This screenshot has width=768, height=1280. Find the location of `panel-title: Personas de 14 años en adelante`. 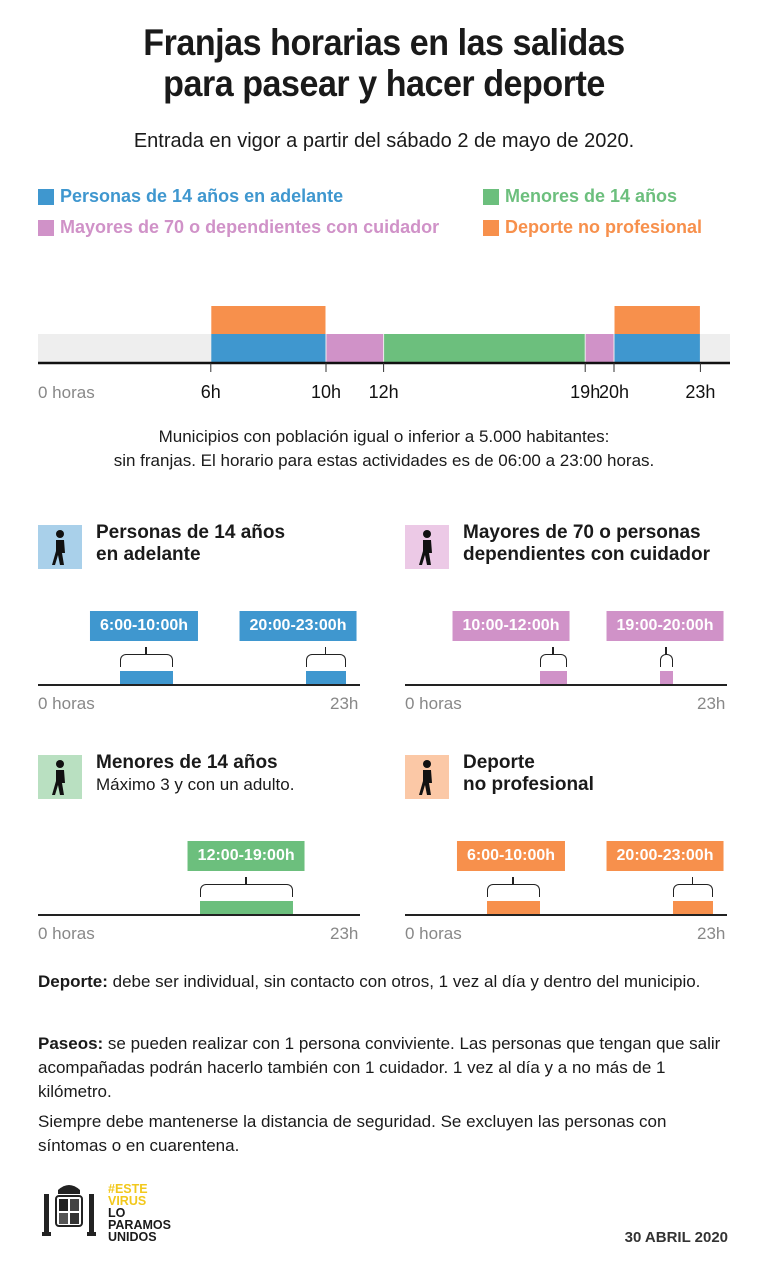

panel-title: Personas de 14 años en adelante is located at coordinates (191, 543).